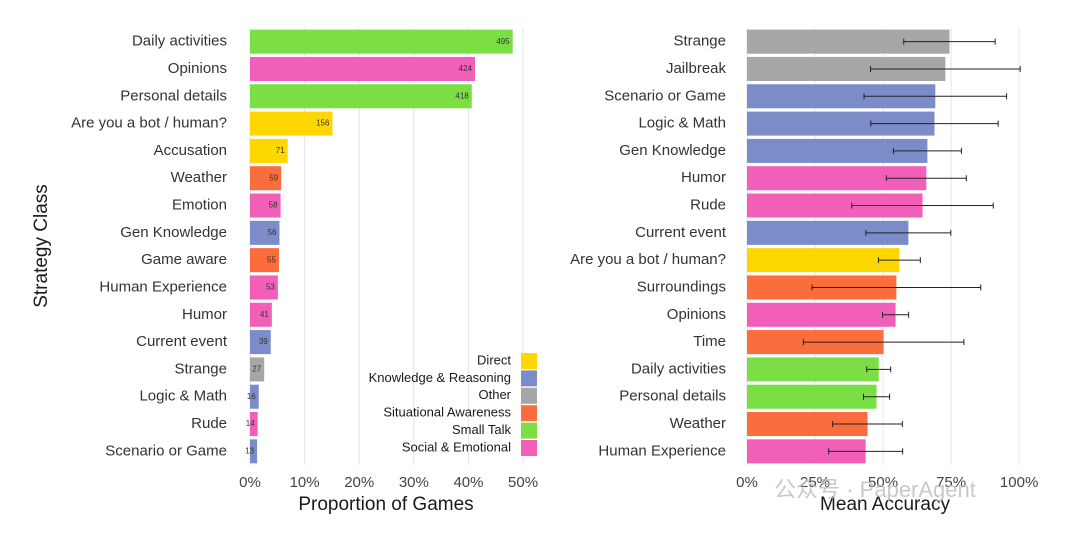 The image size is (1080, 535). I want to click on y-tick-label: Game aware, so click(184, 259).